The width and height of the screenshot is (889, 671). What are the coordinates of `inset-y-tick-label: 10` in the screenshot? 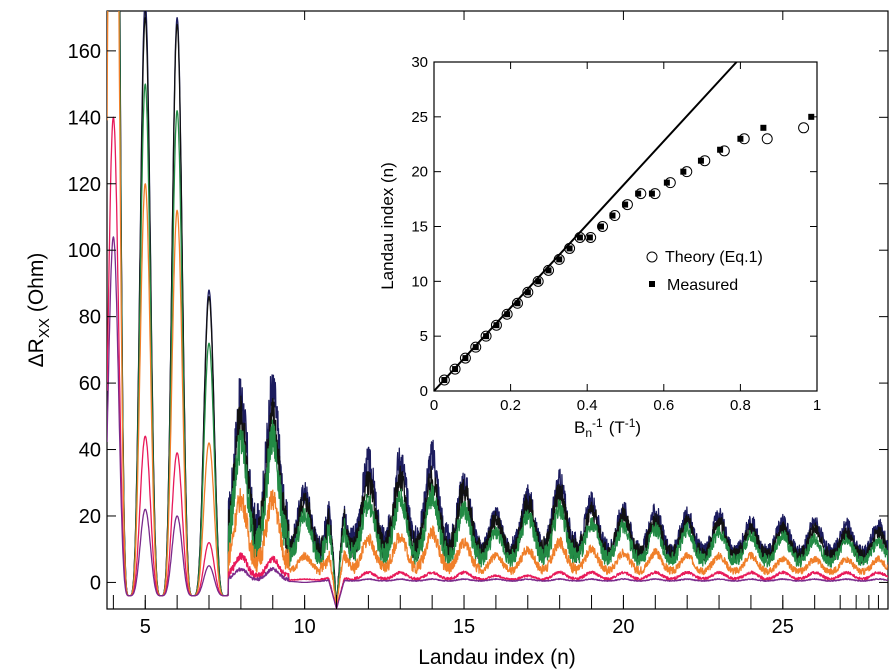 It's located at (419, 281).